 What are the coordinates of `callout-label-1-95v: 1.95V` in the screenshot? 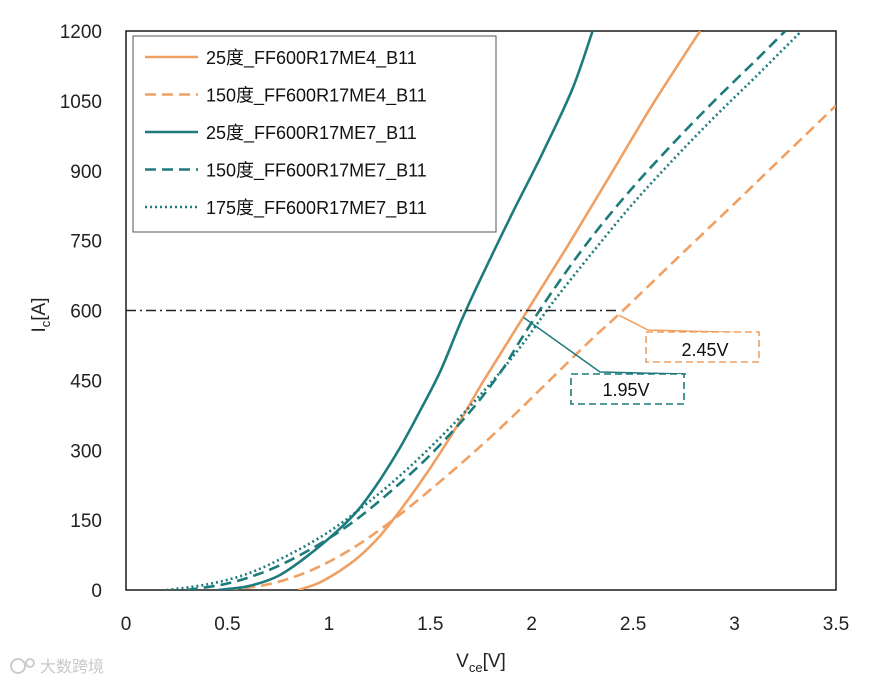 It's located at (625, 390).